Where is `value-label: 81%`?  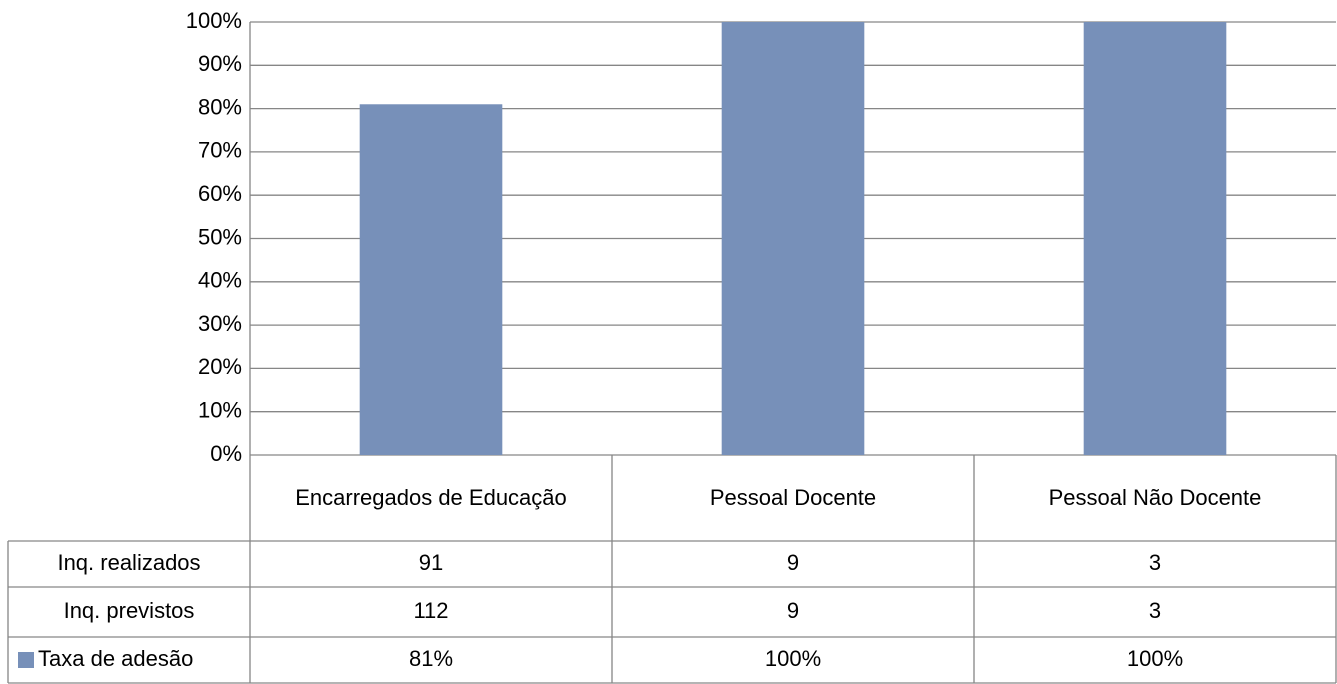 value-label: 81% is located at coordinates (431, 658).